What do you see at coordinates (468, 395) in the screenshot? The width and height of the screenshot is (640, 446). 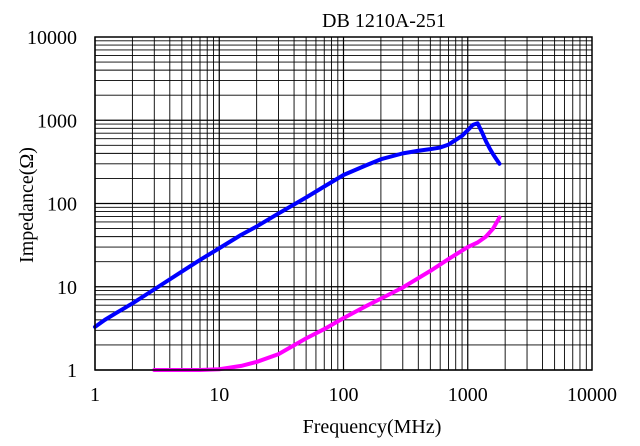 I see `x-tick-label: 1000` at bounding box center [468, 395].